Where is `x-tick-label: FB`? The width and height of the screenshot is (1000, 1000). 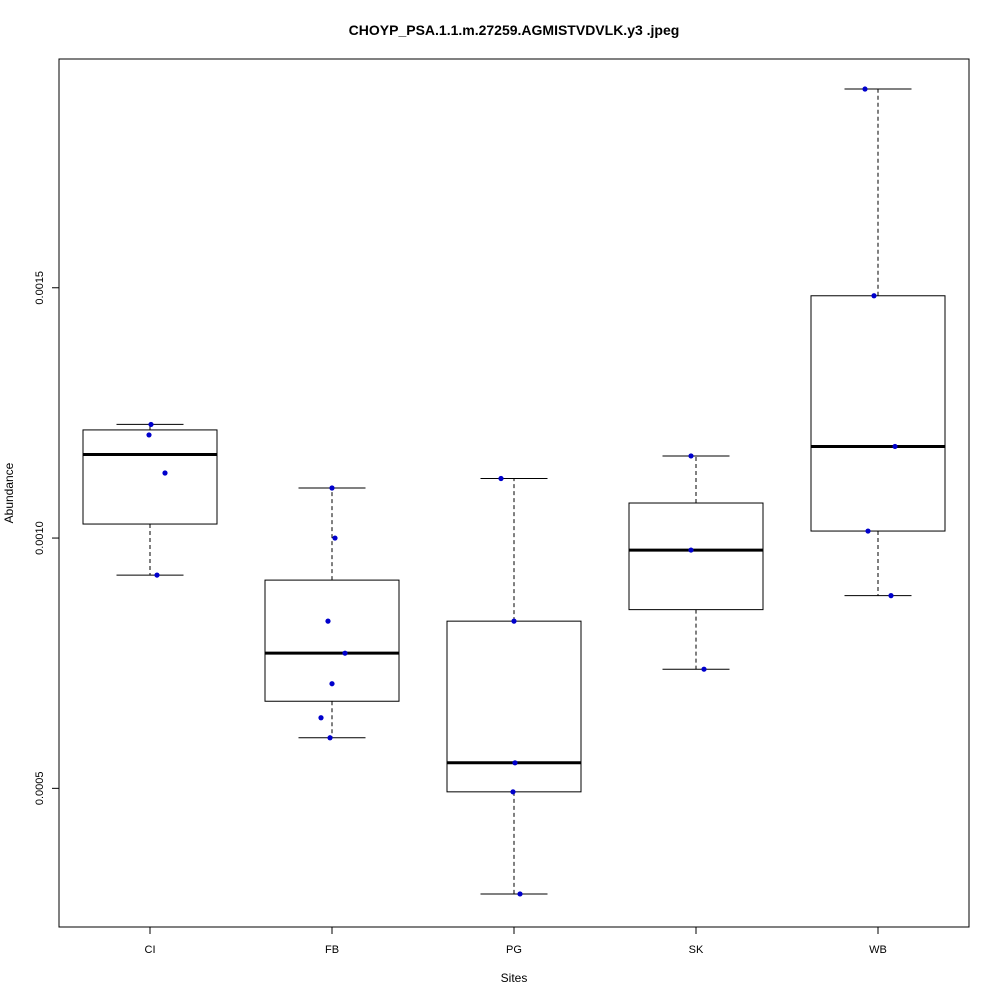 x-tick-label: FB is located at coordinates (332, 950).